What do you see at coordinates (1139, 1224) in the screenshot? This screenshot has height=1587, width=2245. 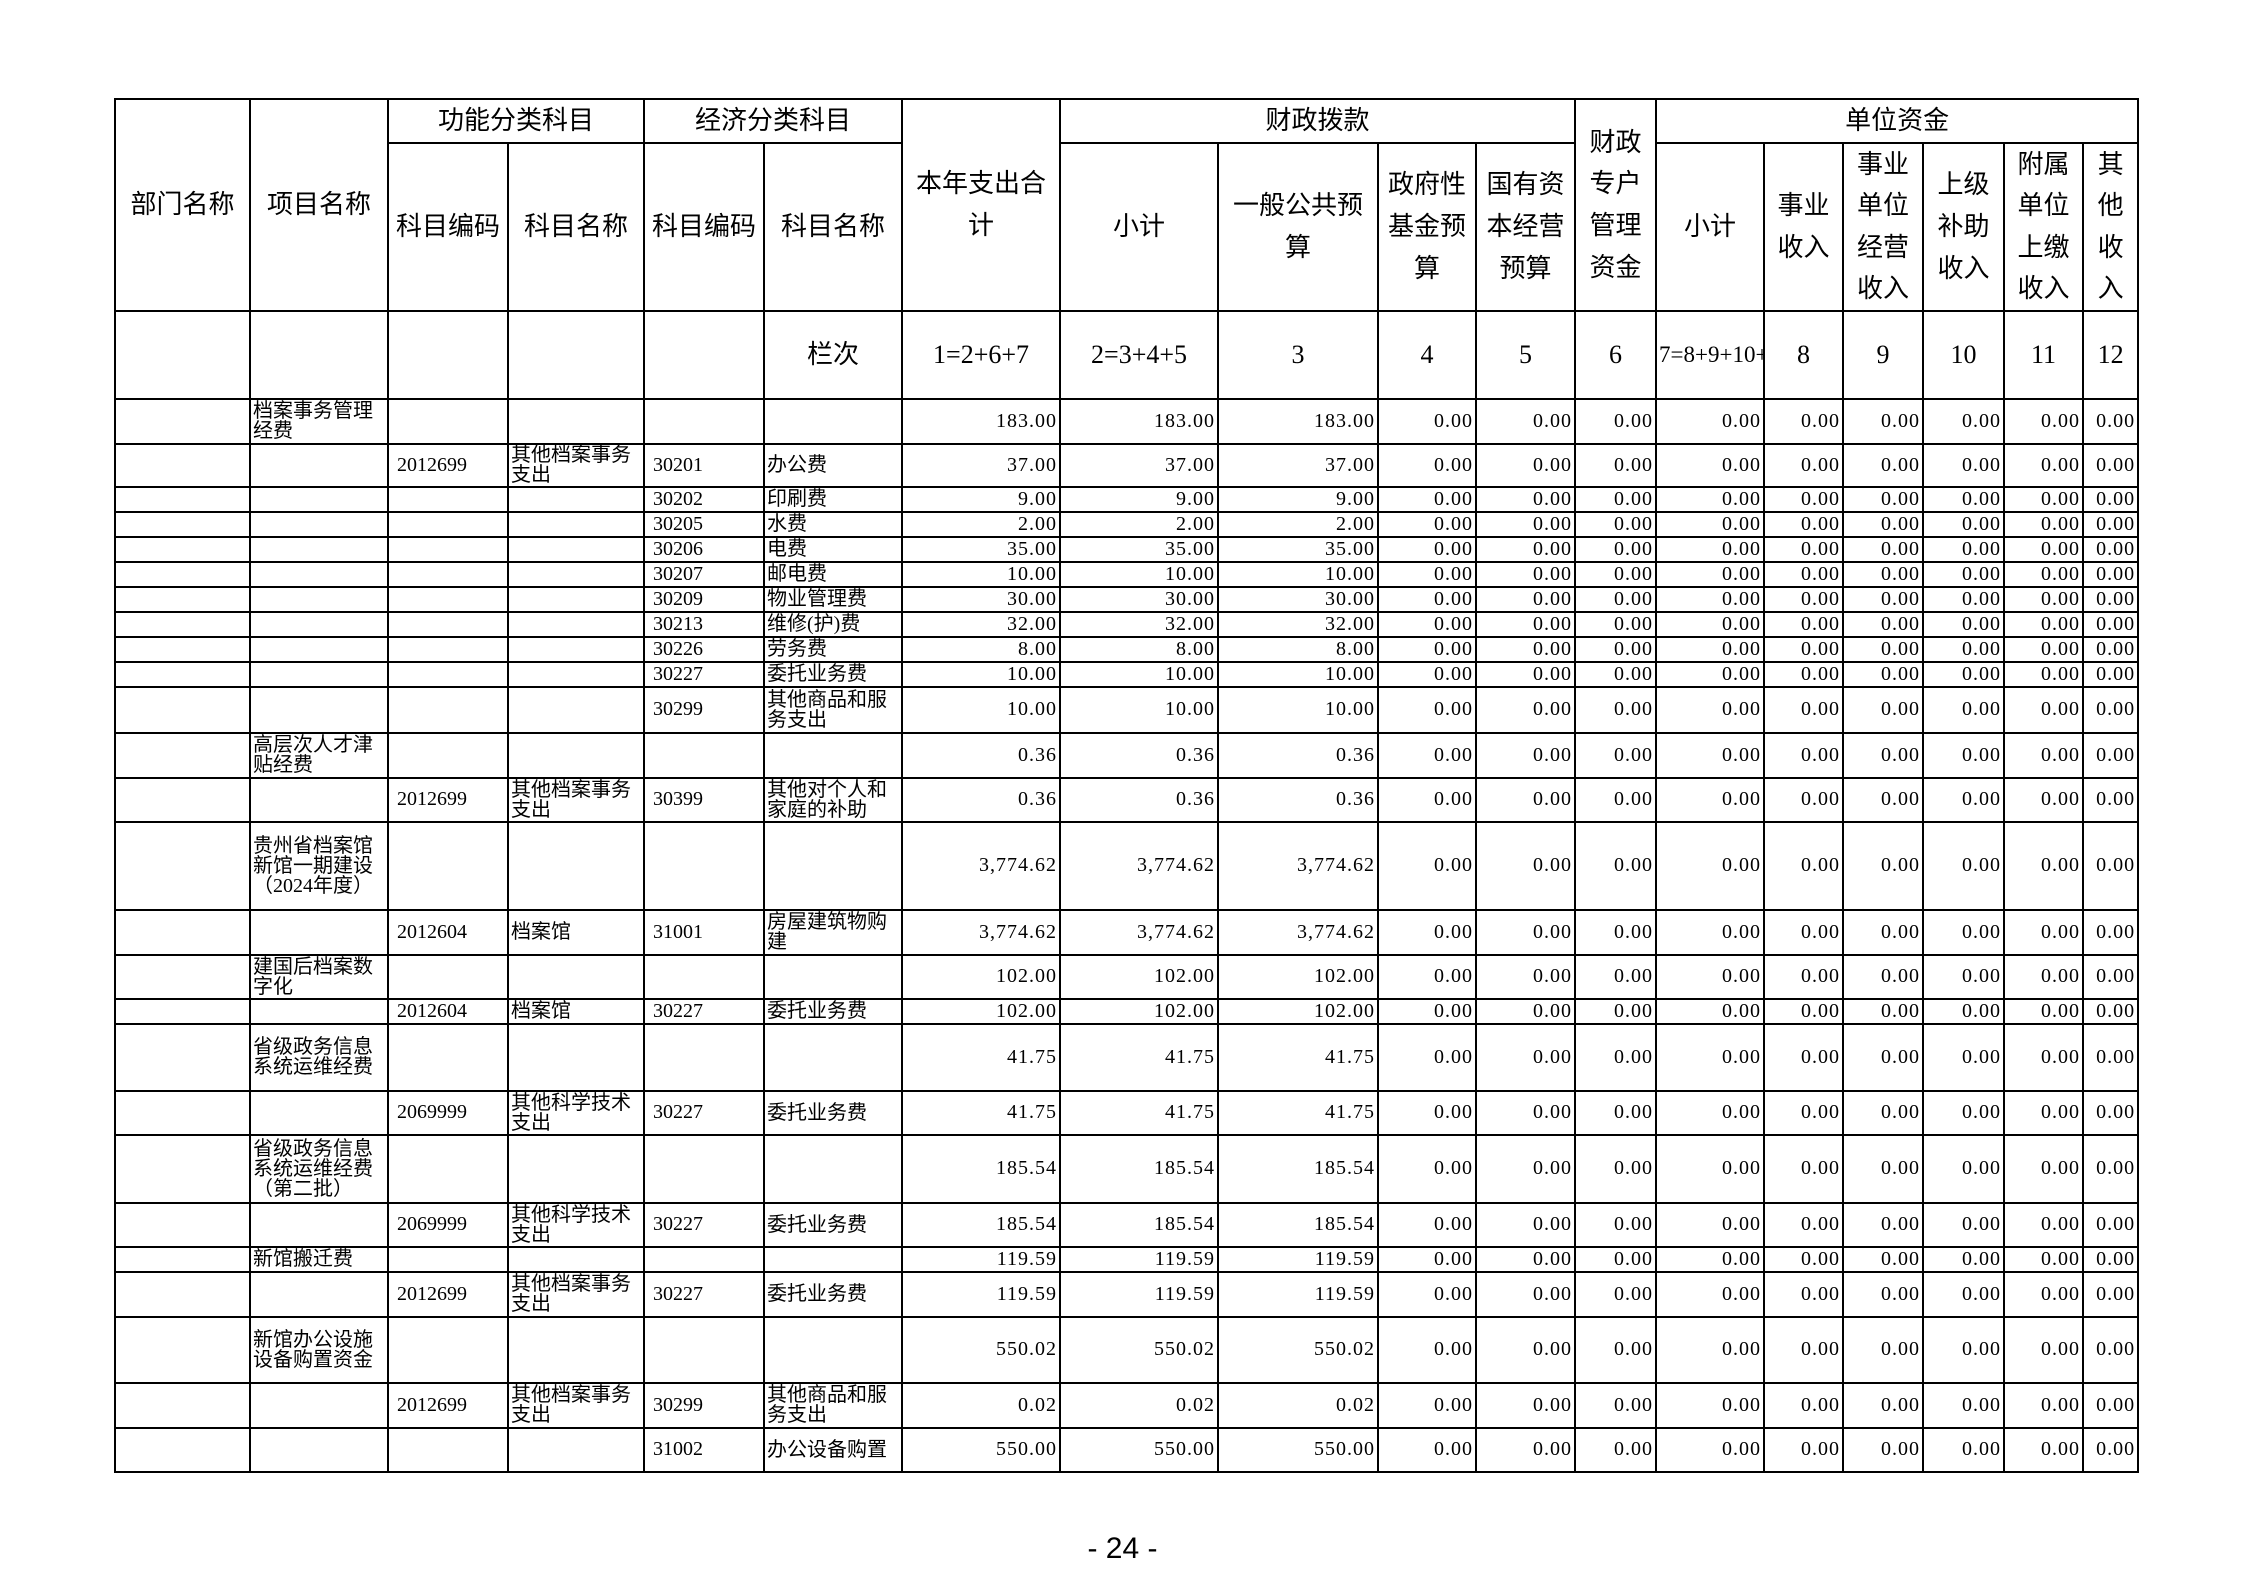 I see `fiscal-subtotal-cell: 185.54` at bounding box center [1139, 1224].